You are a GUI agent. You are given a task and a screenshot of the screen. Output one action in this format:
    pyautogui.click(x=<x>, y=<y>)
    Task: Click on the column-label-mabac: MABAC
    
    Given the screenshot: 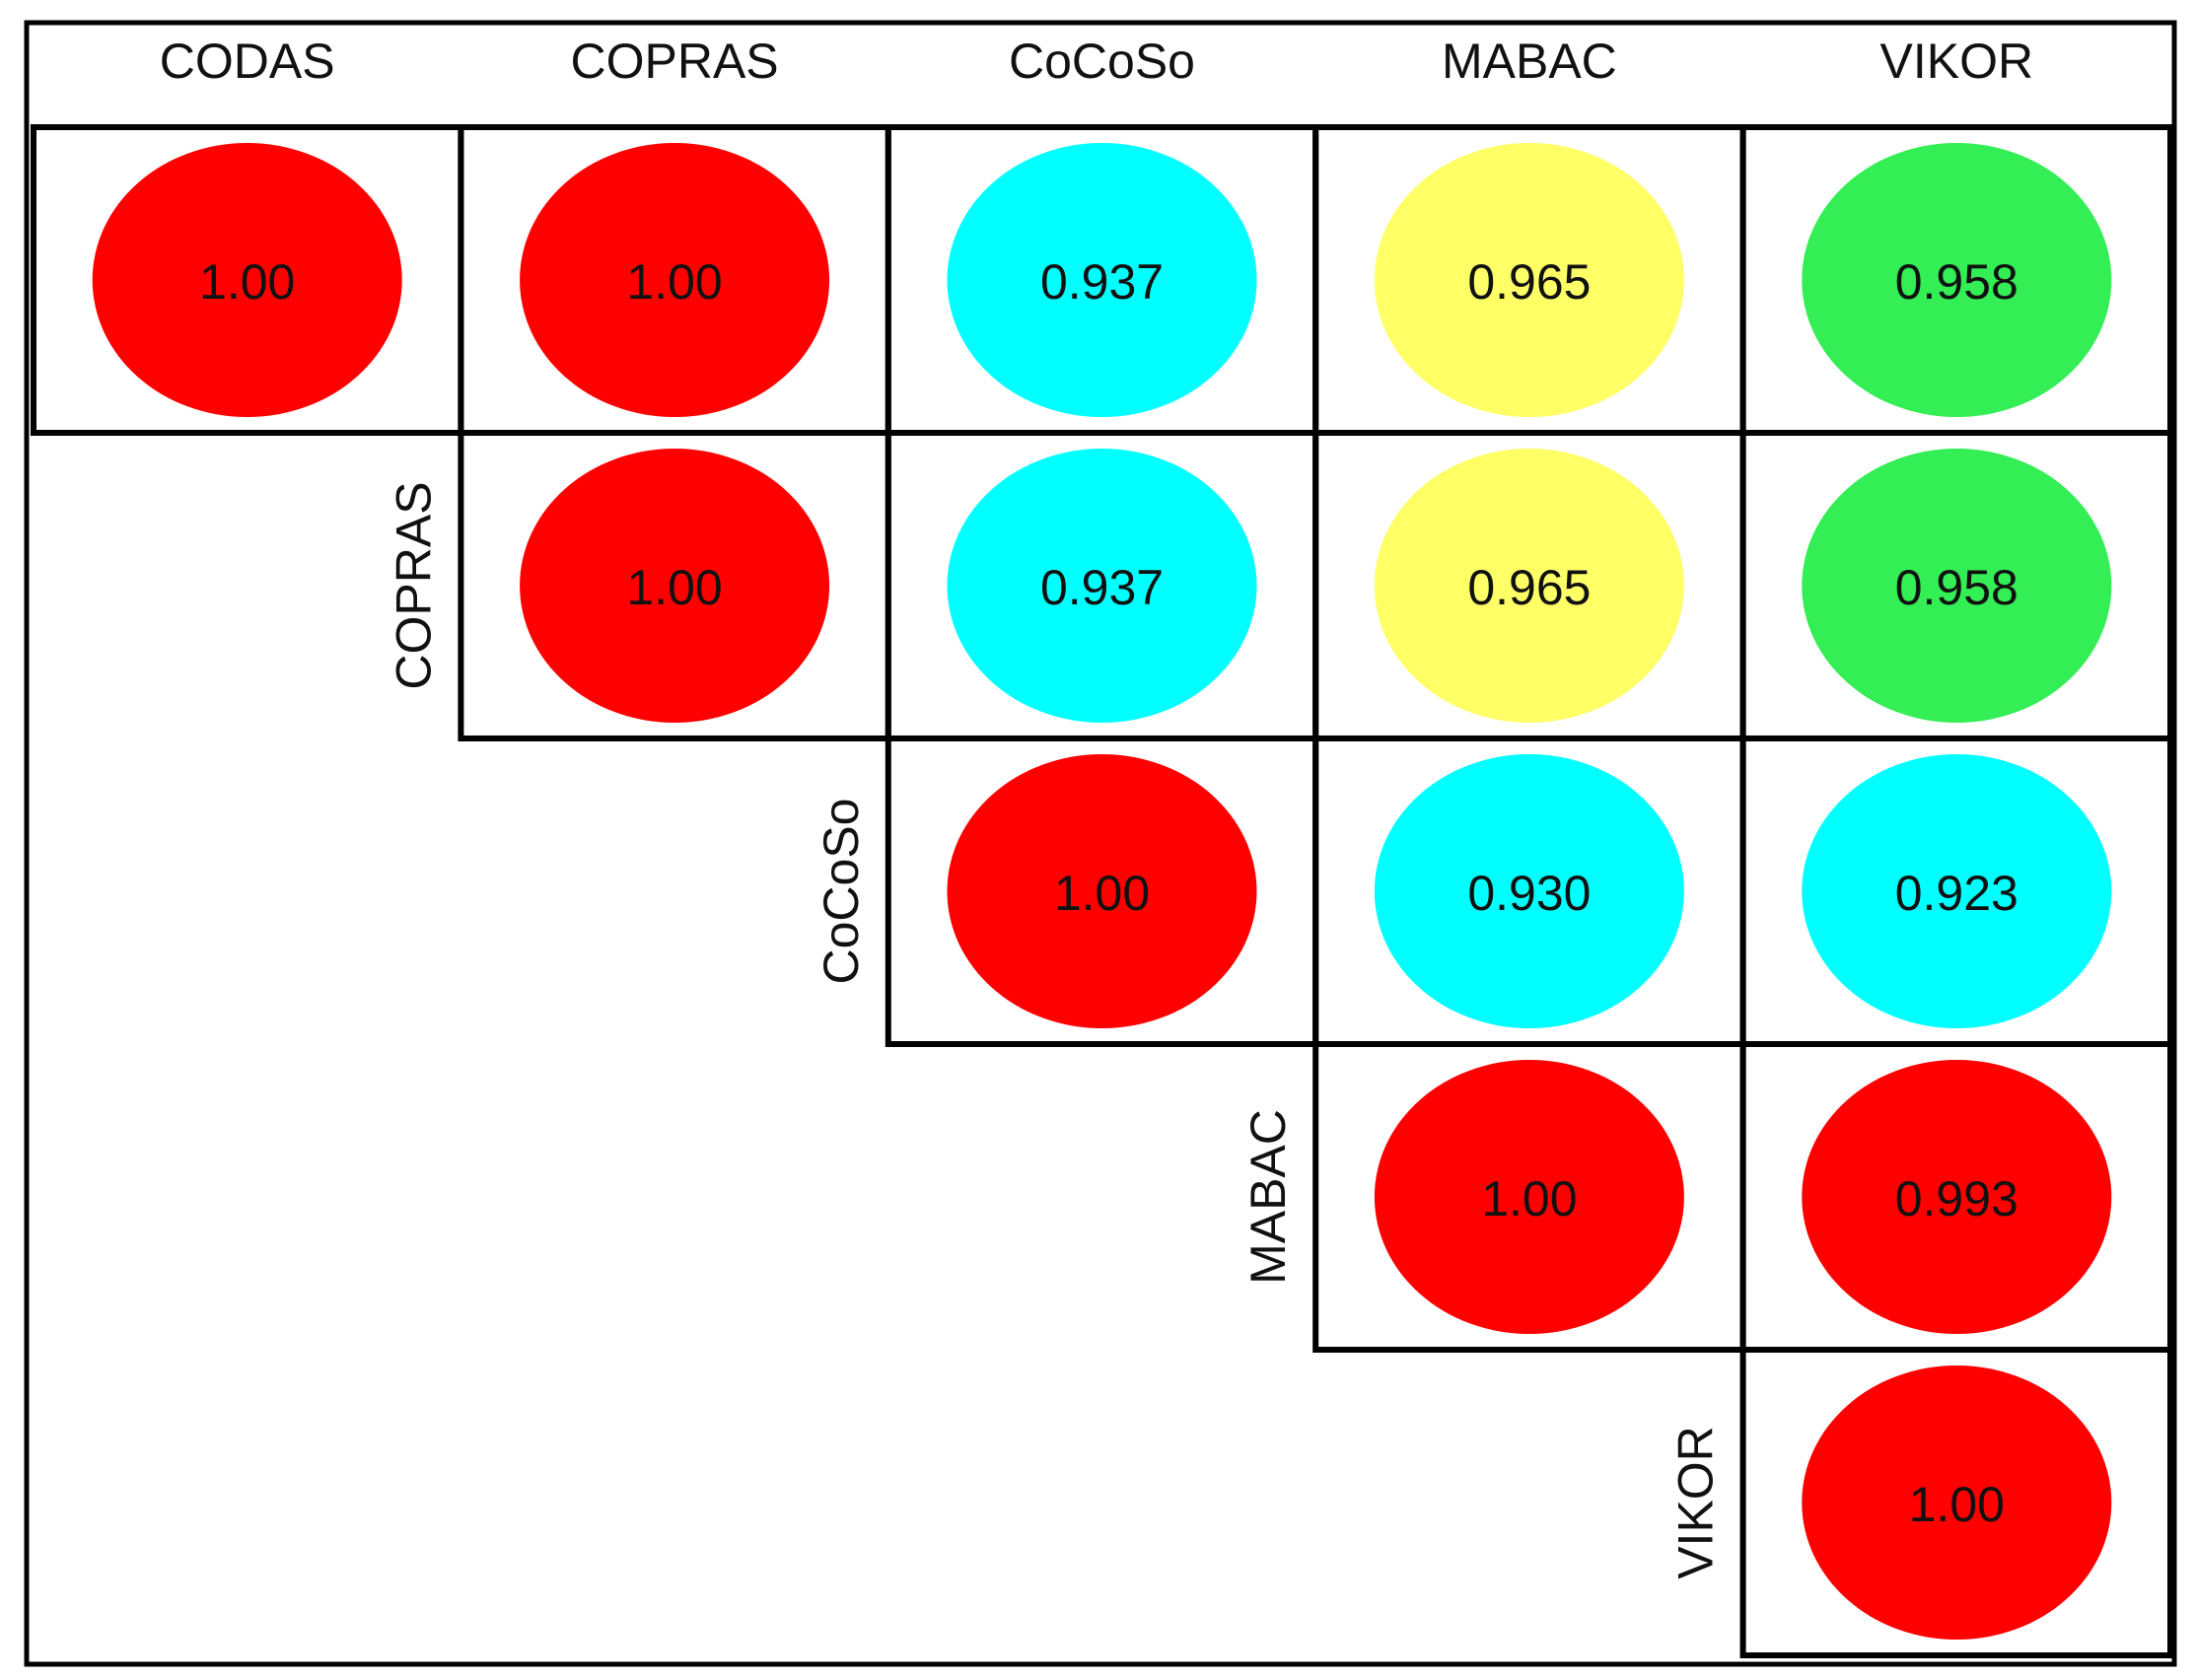 What is the action you would take?
    pyautogui.click(x=1530, y=61)
    